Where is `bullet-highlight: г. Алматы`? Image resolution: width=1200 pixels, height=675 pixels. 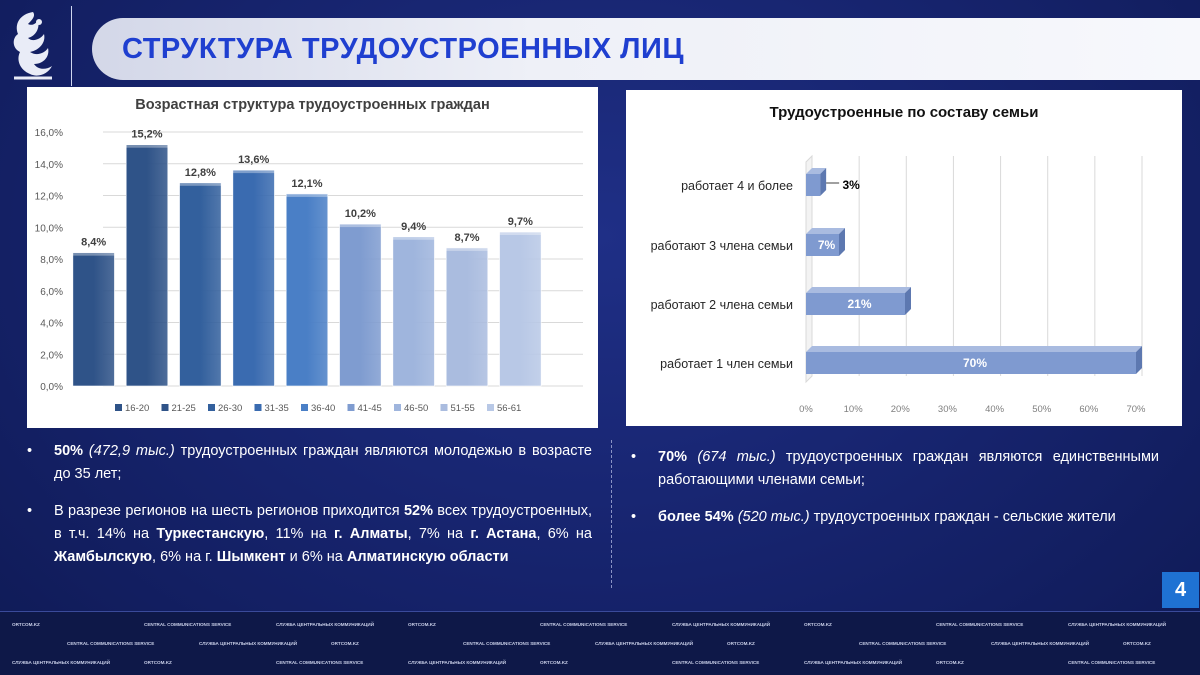
bullet-highlight: г. Алматы is located at coordinates (370, 534).